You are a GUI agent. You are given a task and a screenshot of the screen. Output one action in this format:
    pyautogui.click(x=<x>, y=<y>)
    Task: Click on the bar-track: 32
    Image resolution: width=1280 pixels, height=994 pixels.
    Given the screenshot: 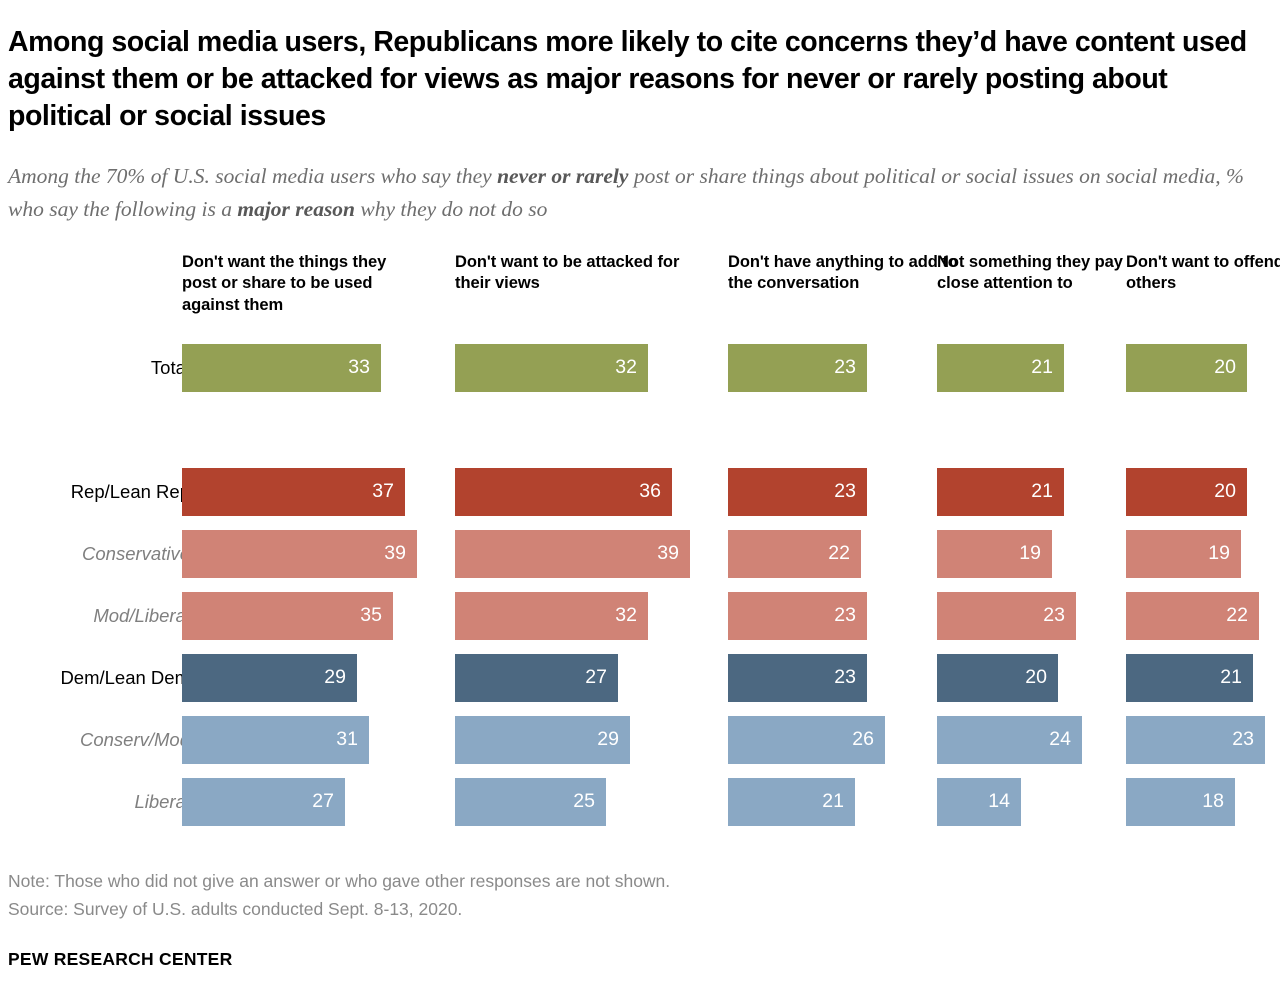 What is the action you would take?
    pyautogui.click(x=575, y=368)
    